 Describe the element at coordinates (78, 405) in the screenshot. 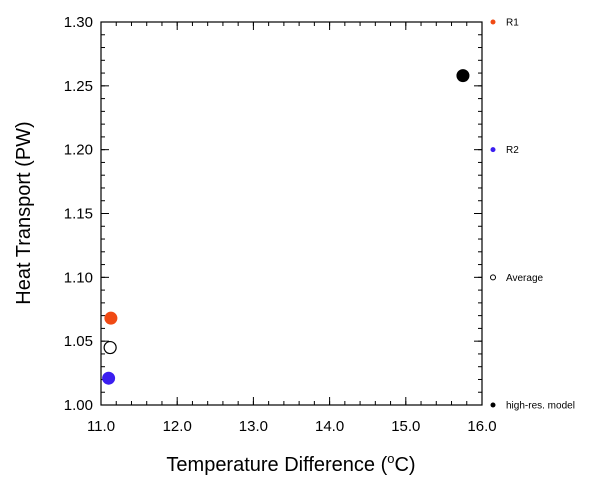

I see `y-tick-label: 1.00` at that location.